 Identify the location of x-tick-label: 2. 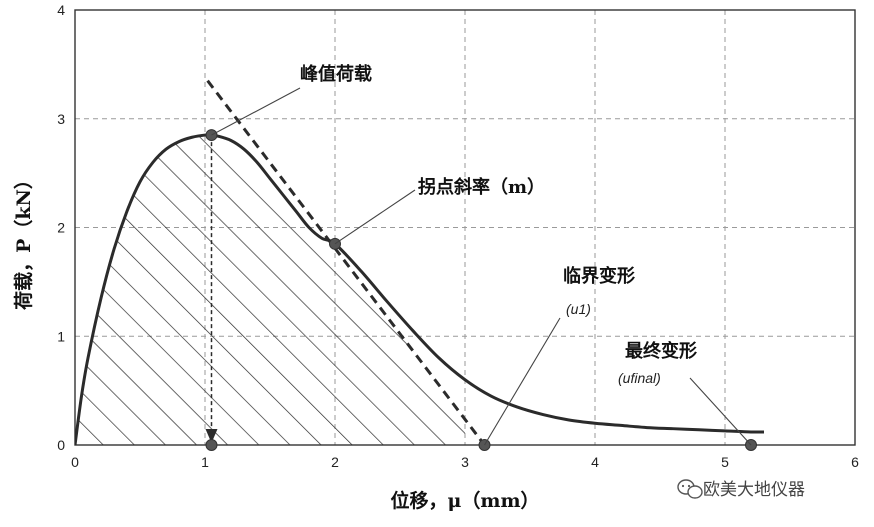
(335, 462).